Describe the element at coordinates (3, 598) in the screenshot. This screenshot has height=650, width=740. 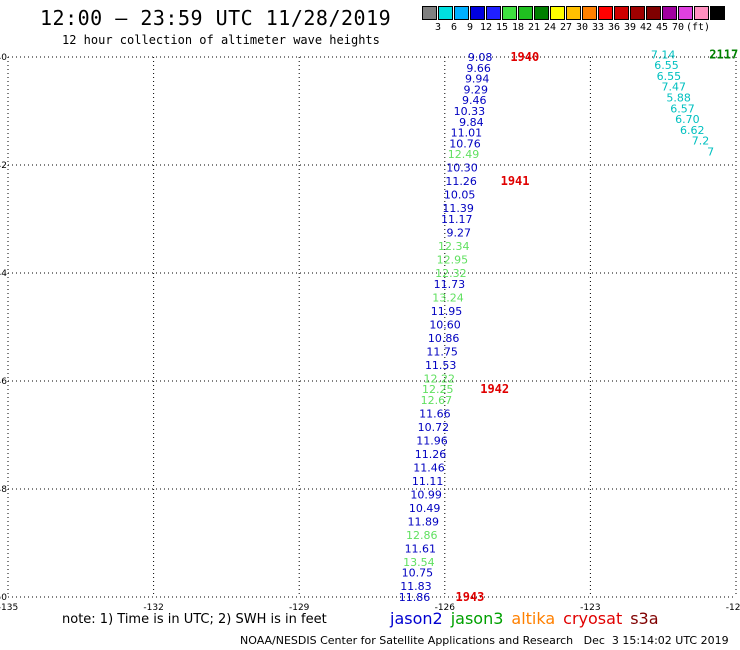
I see `lat-tick-label: 50` at that location.